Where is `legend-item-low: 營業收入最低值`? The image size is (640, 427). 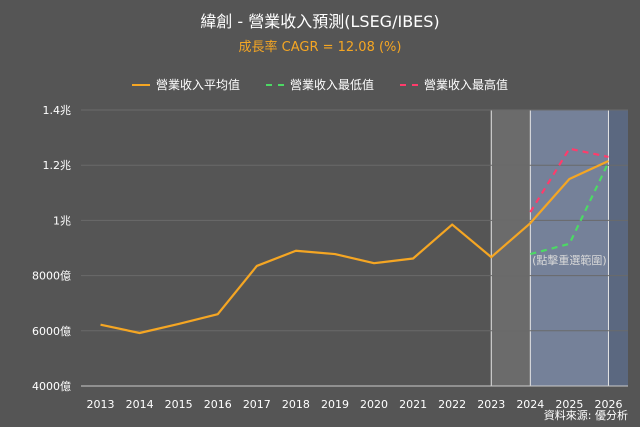
legend-item-low: 營業收入最低值 is located at coordinates (319, 84).